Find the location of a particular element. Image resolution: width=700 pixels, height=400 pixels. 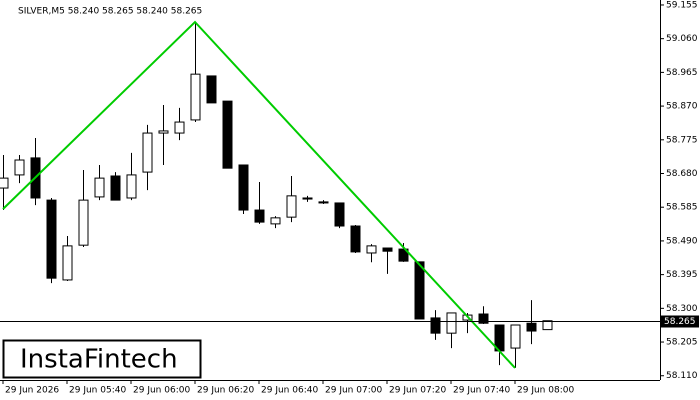

logo-box is located at coordinates (102, 359).